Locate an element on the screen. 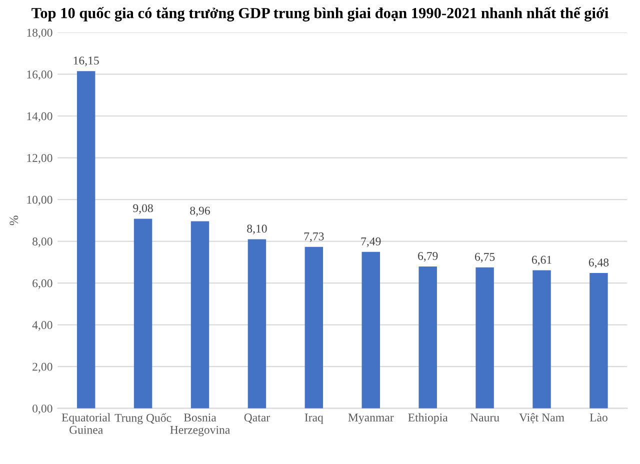 The image size is (640, 464). data-label: 6,48 is located at coordinates (598, 263).